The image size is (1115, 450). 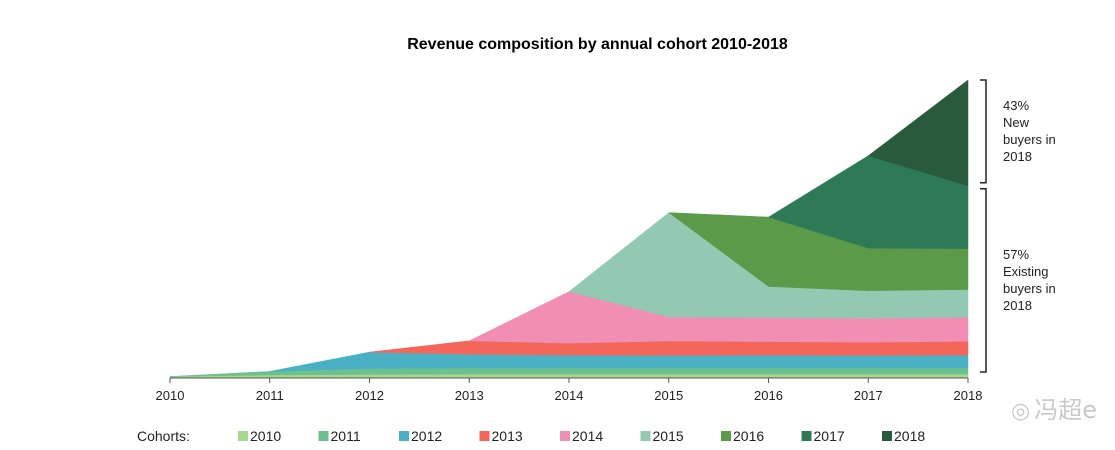 What do you see at coordinates (968, 395) in the screenshot?
I see `x-tick-label-2018: 2018` at bounding box center [968, 395].